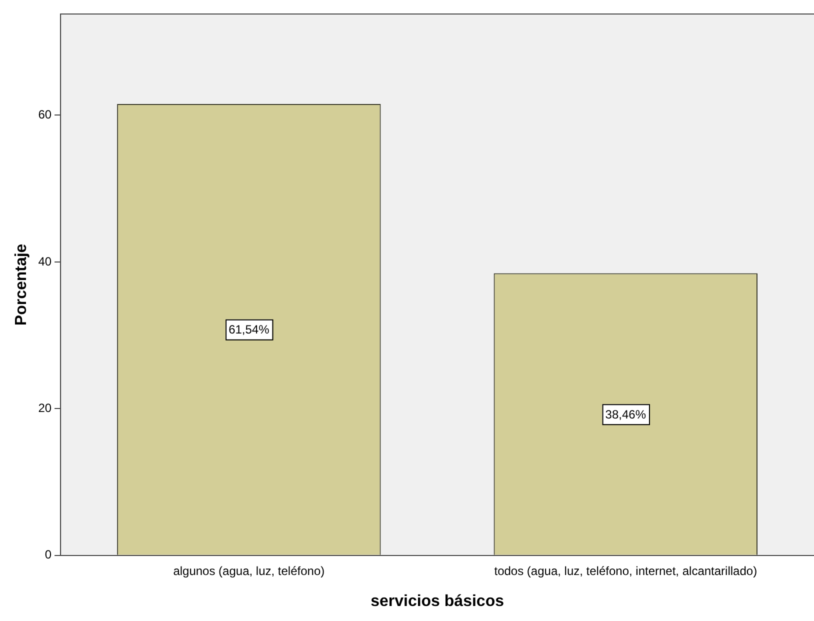 This screenshot has height=621, width=814. I want to click on y-axis-title: Porcentaje, so click(21, 285).